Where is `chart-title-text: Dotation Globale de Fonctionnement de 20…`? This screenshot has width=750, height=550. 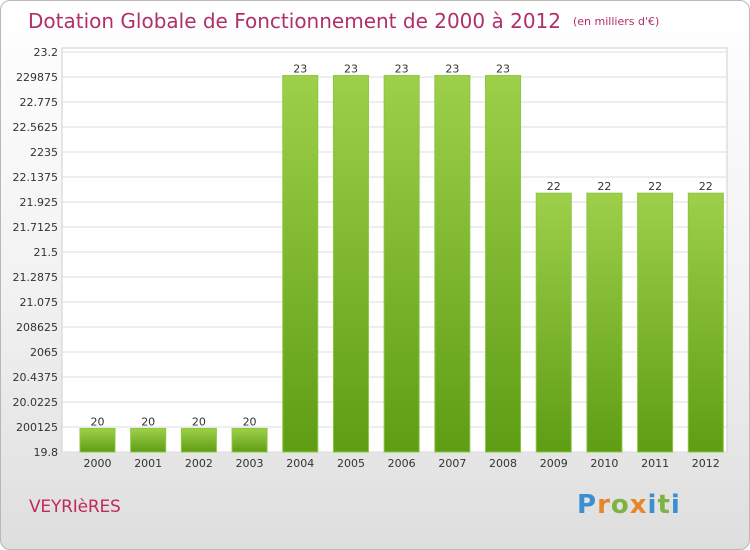
chart-title-text: Dotation Globale de Fonctionnement de 20… is located at coordinates (294, 21).